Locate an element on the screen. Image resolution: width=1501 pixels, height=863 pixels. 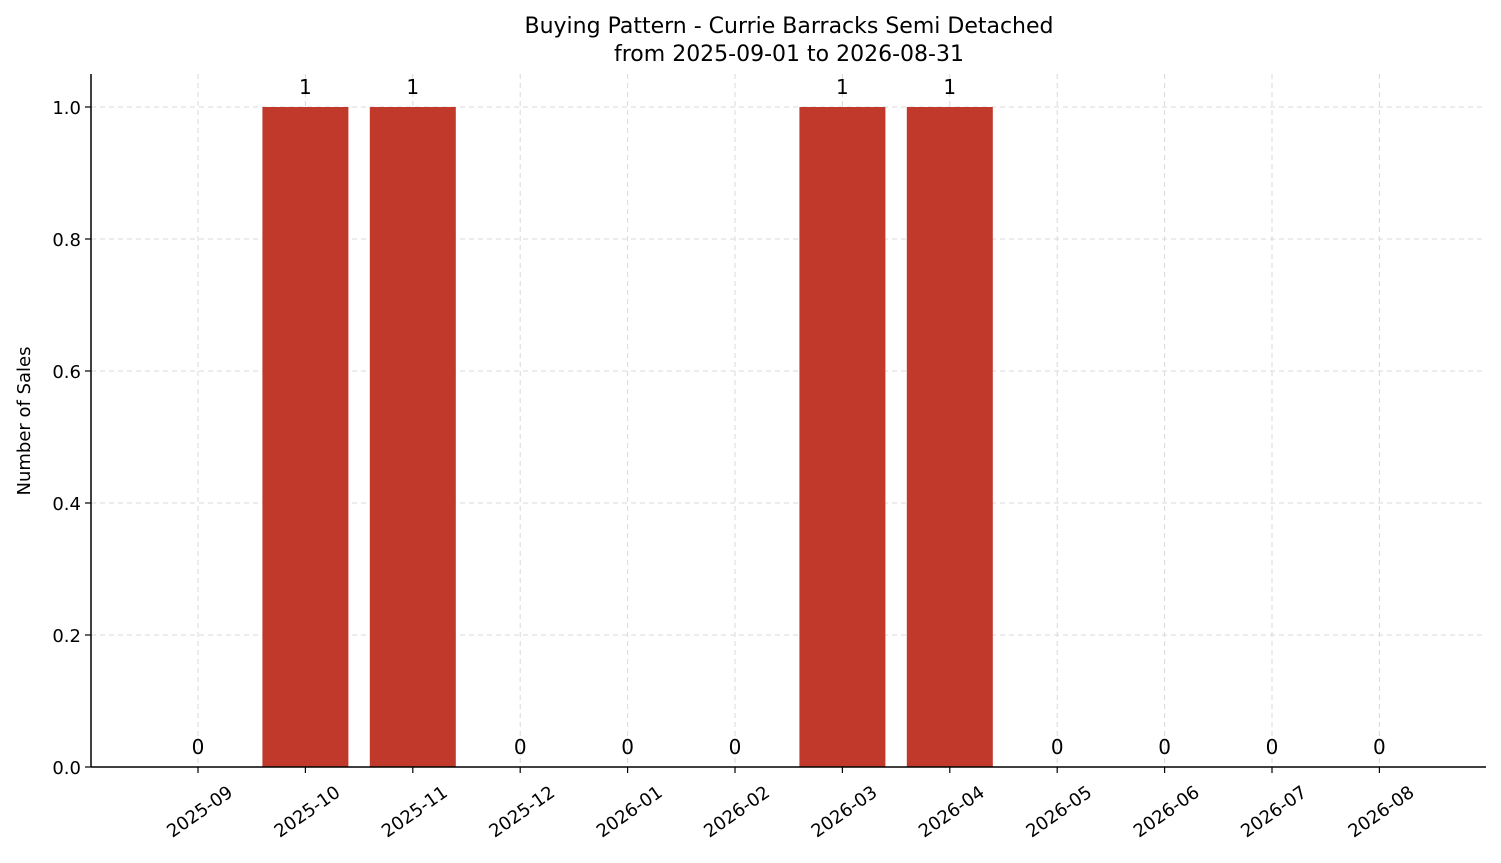
y-tick-label: 0.6 is located at coordinates (66, 372).